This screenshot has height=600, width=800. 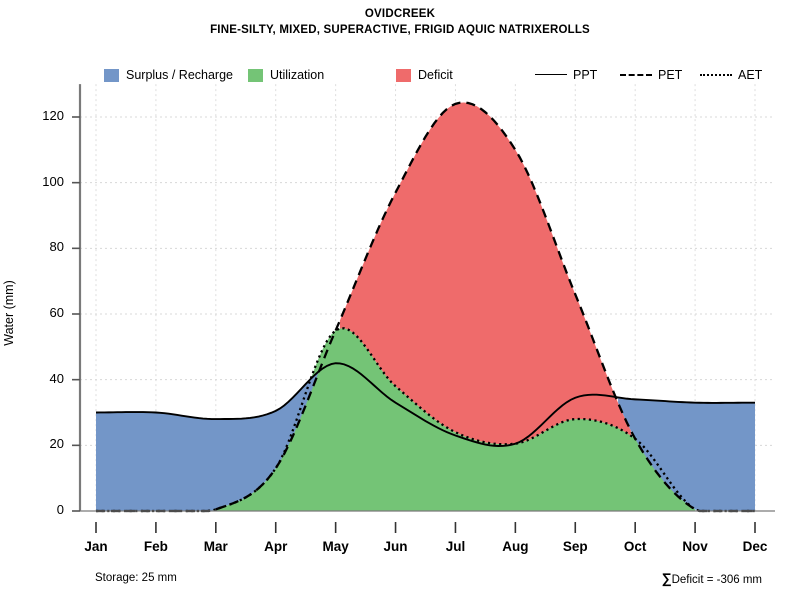 I want to click on x-tick-label-Mar: Mar, so click(x=215, y=546).